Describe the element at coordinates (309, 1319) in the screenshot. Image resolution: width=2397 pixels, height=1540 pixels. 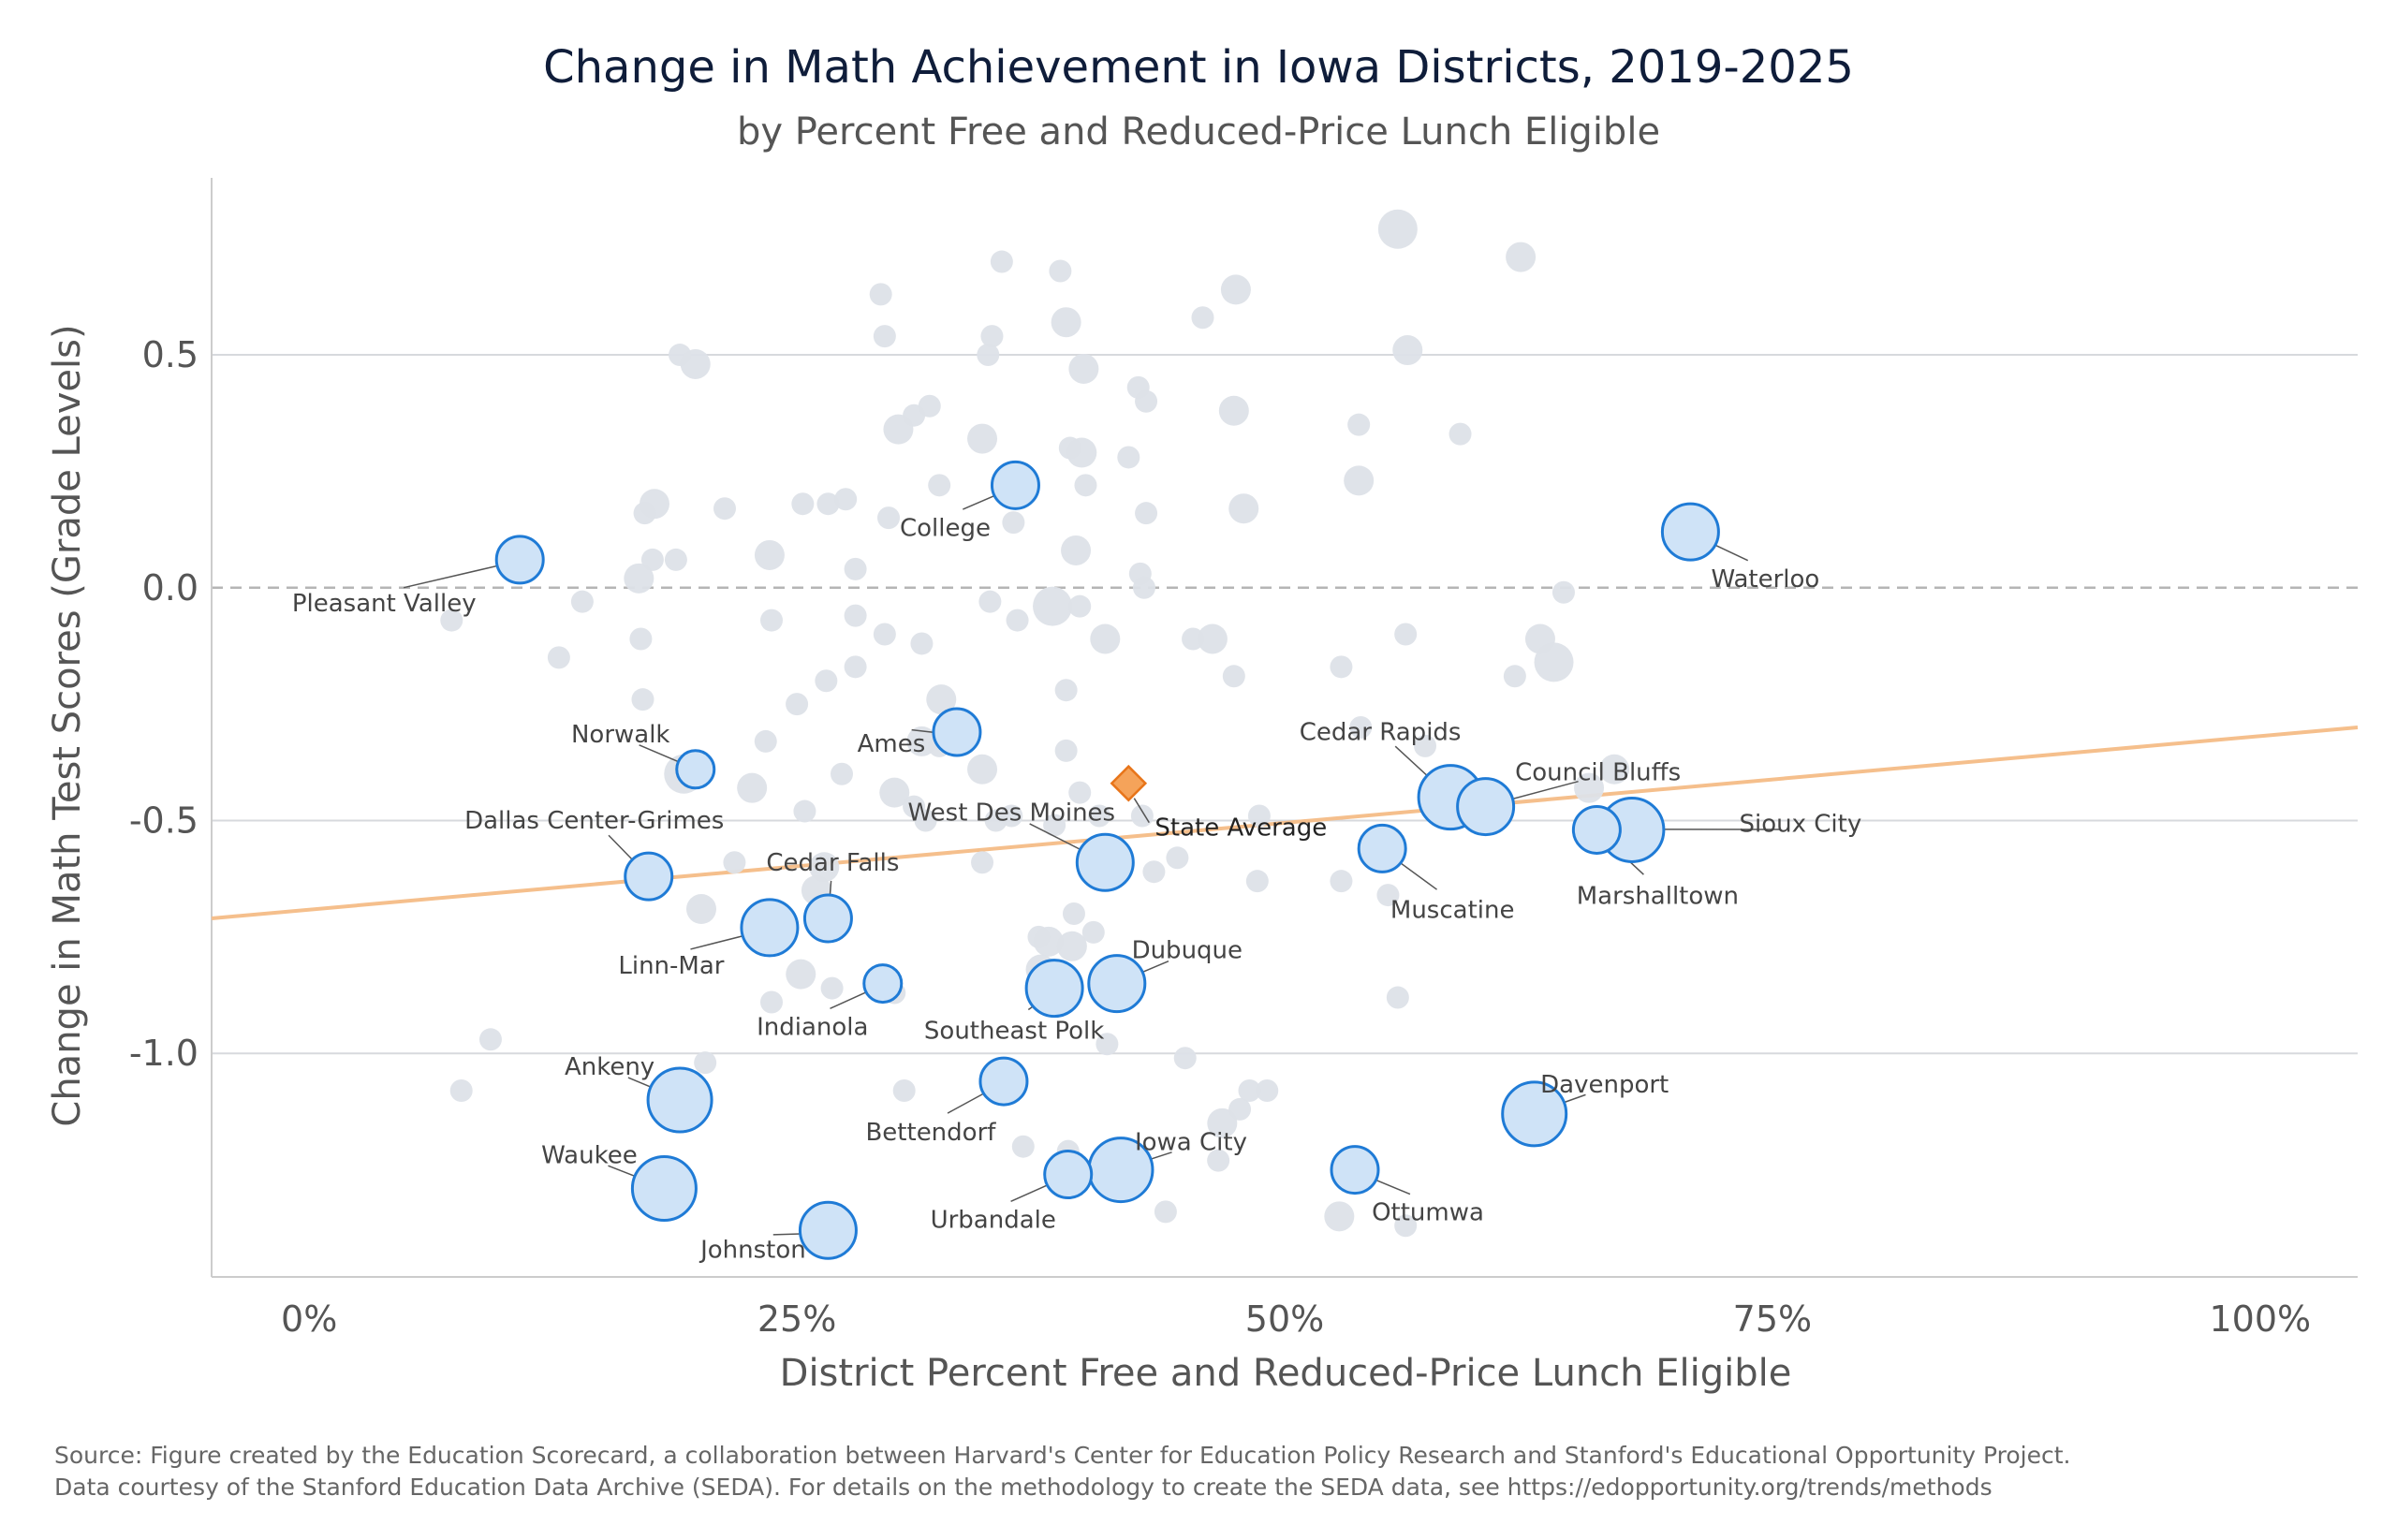
I see `x-tick-label: 0%` at that location.